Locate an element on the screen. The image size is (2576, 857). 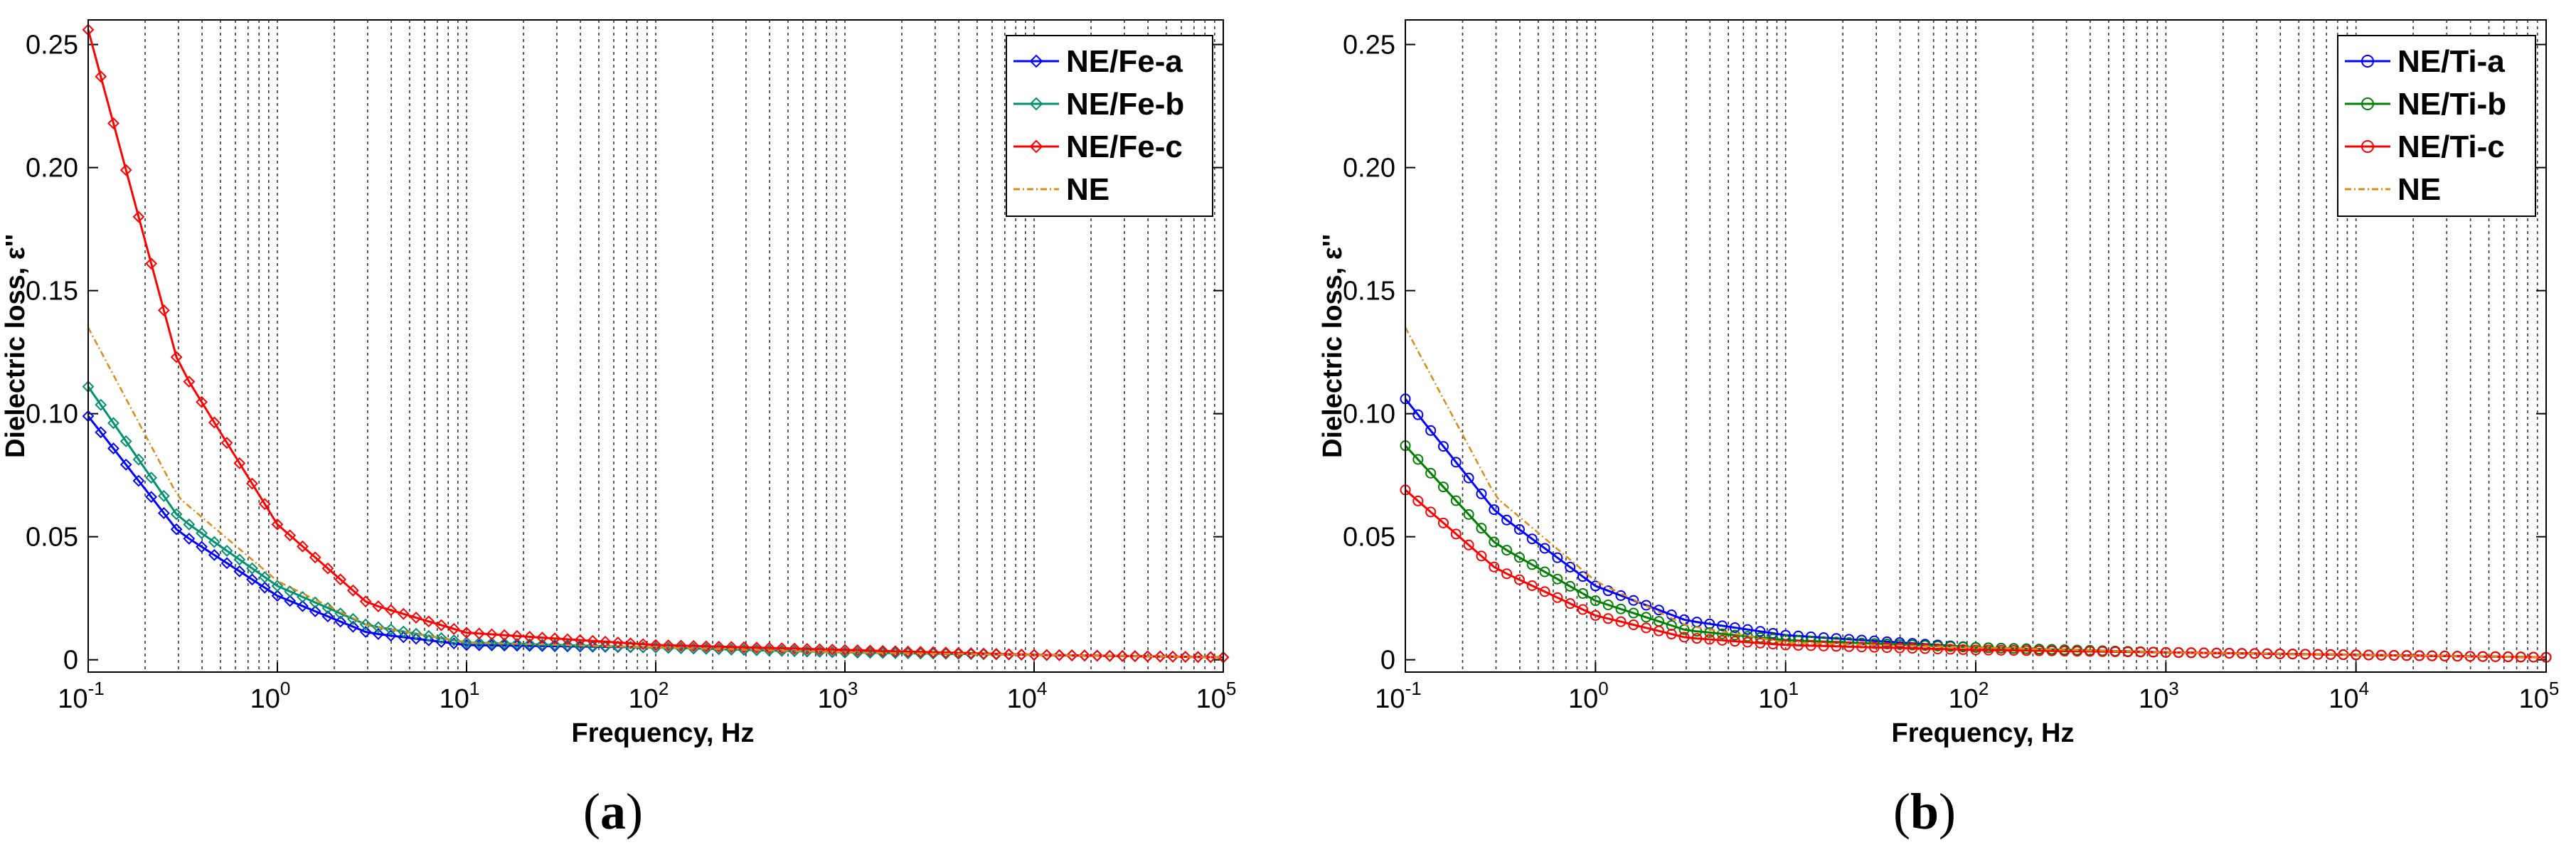
caption-a: (a) is located at coordinates (613, 811).